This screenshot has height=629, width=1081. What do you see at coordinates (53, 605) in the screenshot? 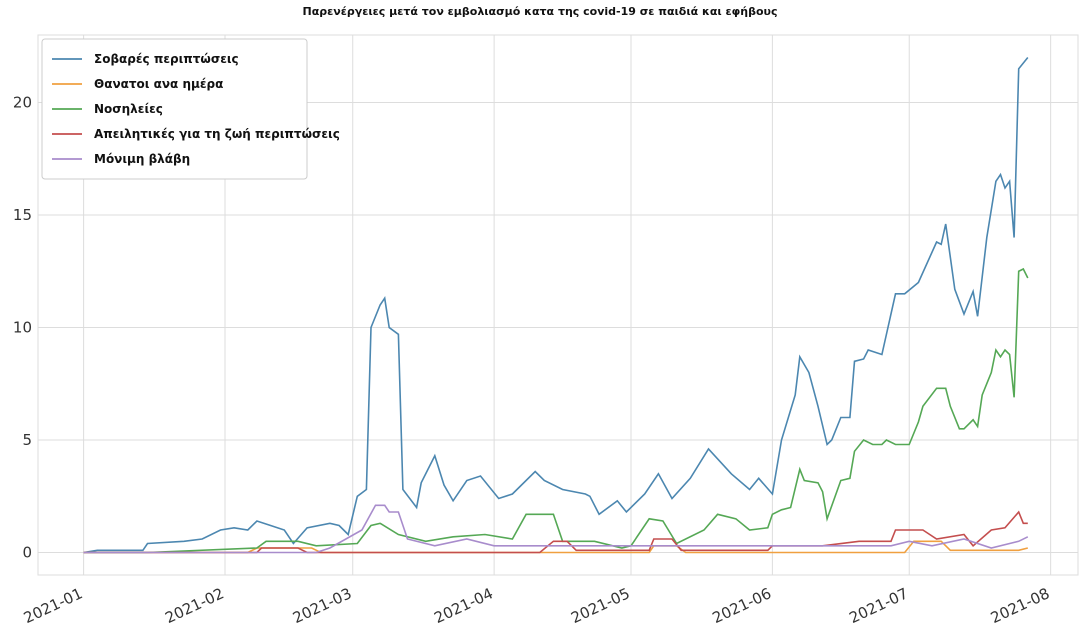
I see `x-tick-label: 2021-01` at bounding box center [53, 605].